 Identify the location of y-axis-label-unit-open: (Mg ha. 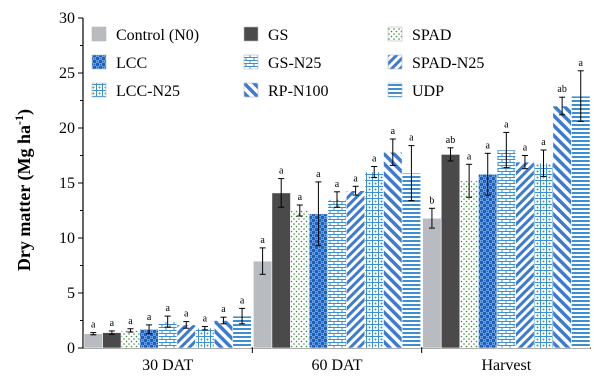
(24, 153).